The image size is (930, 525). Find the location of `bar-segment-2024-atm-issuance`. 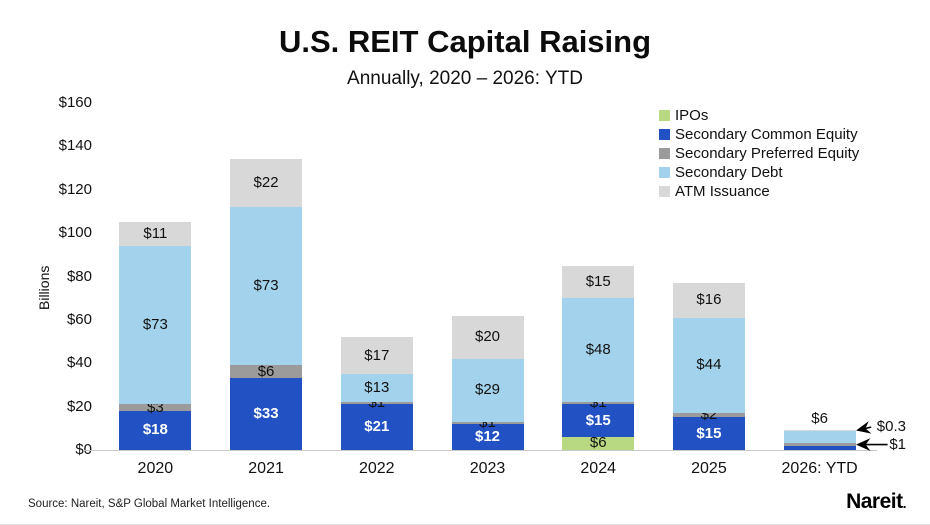

bar-segment-2024-atm-issuance is located at coordinates (598, 282).